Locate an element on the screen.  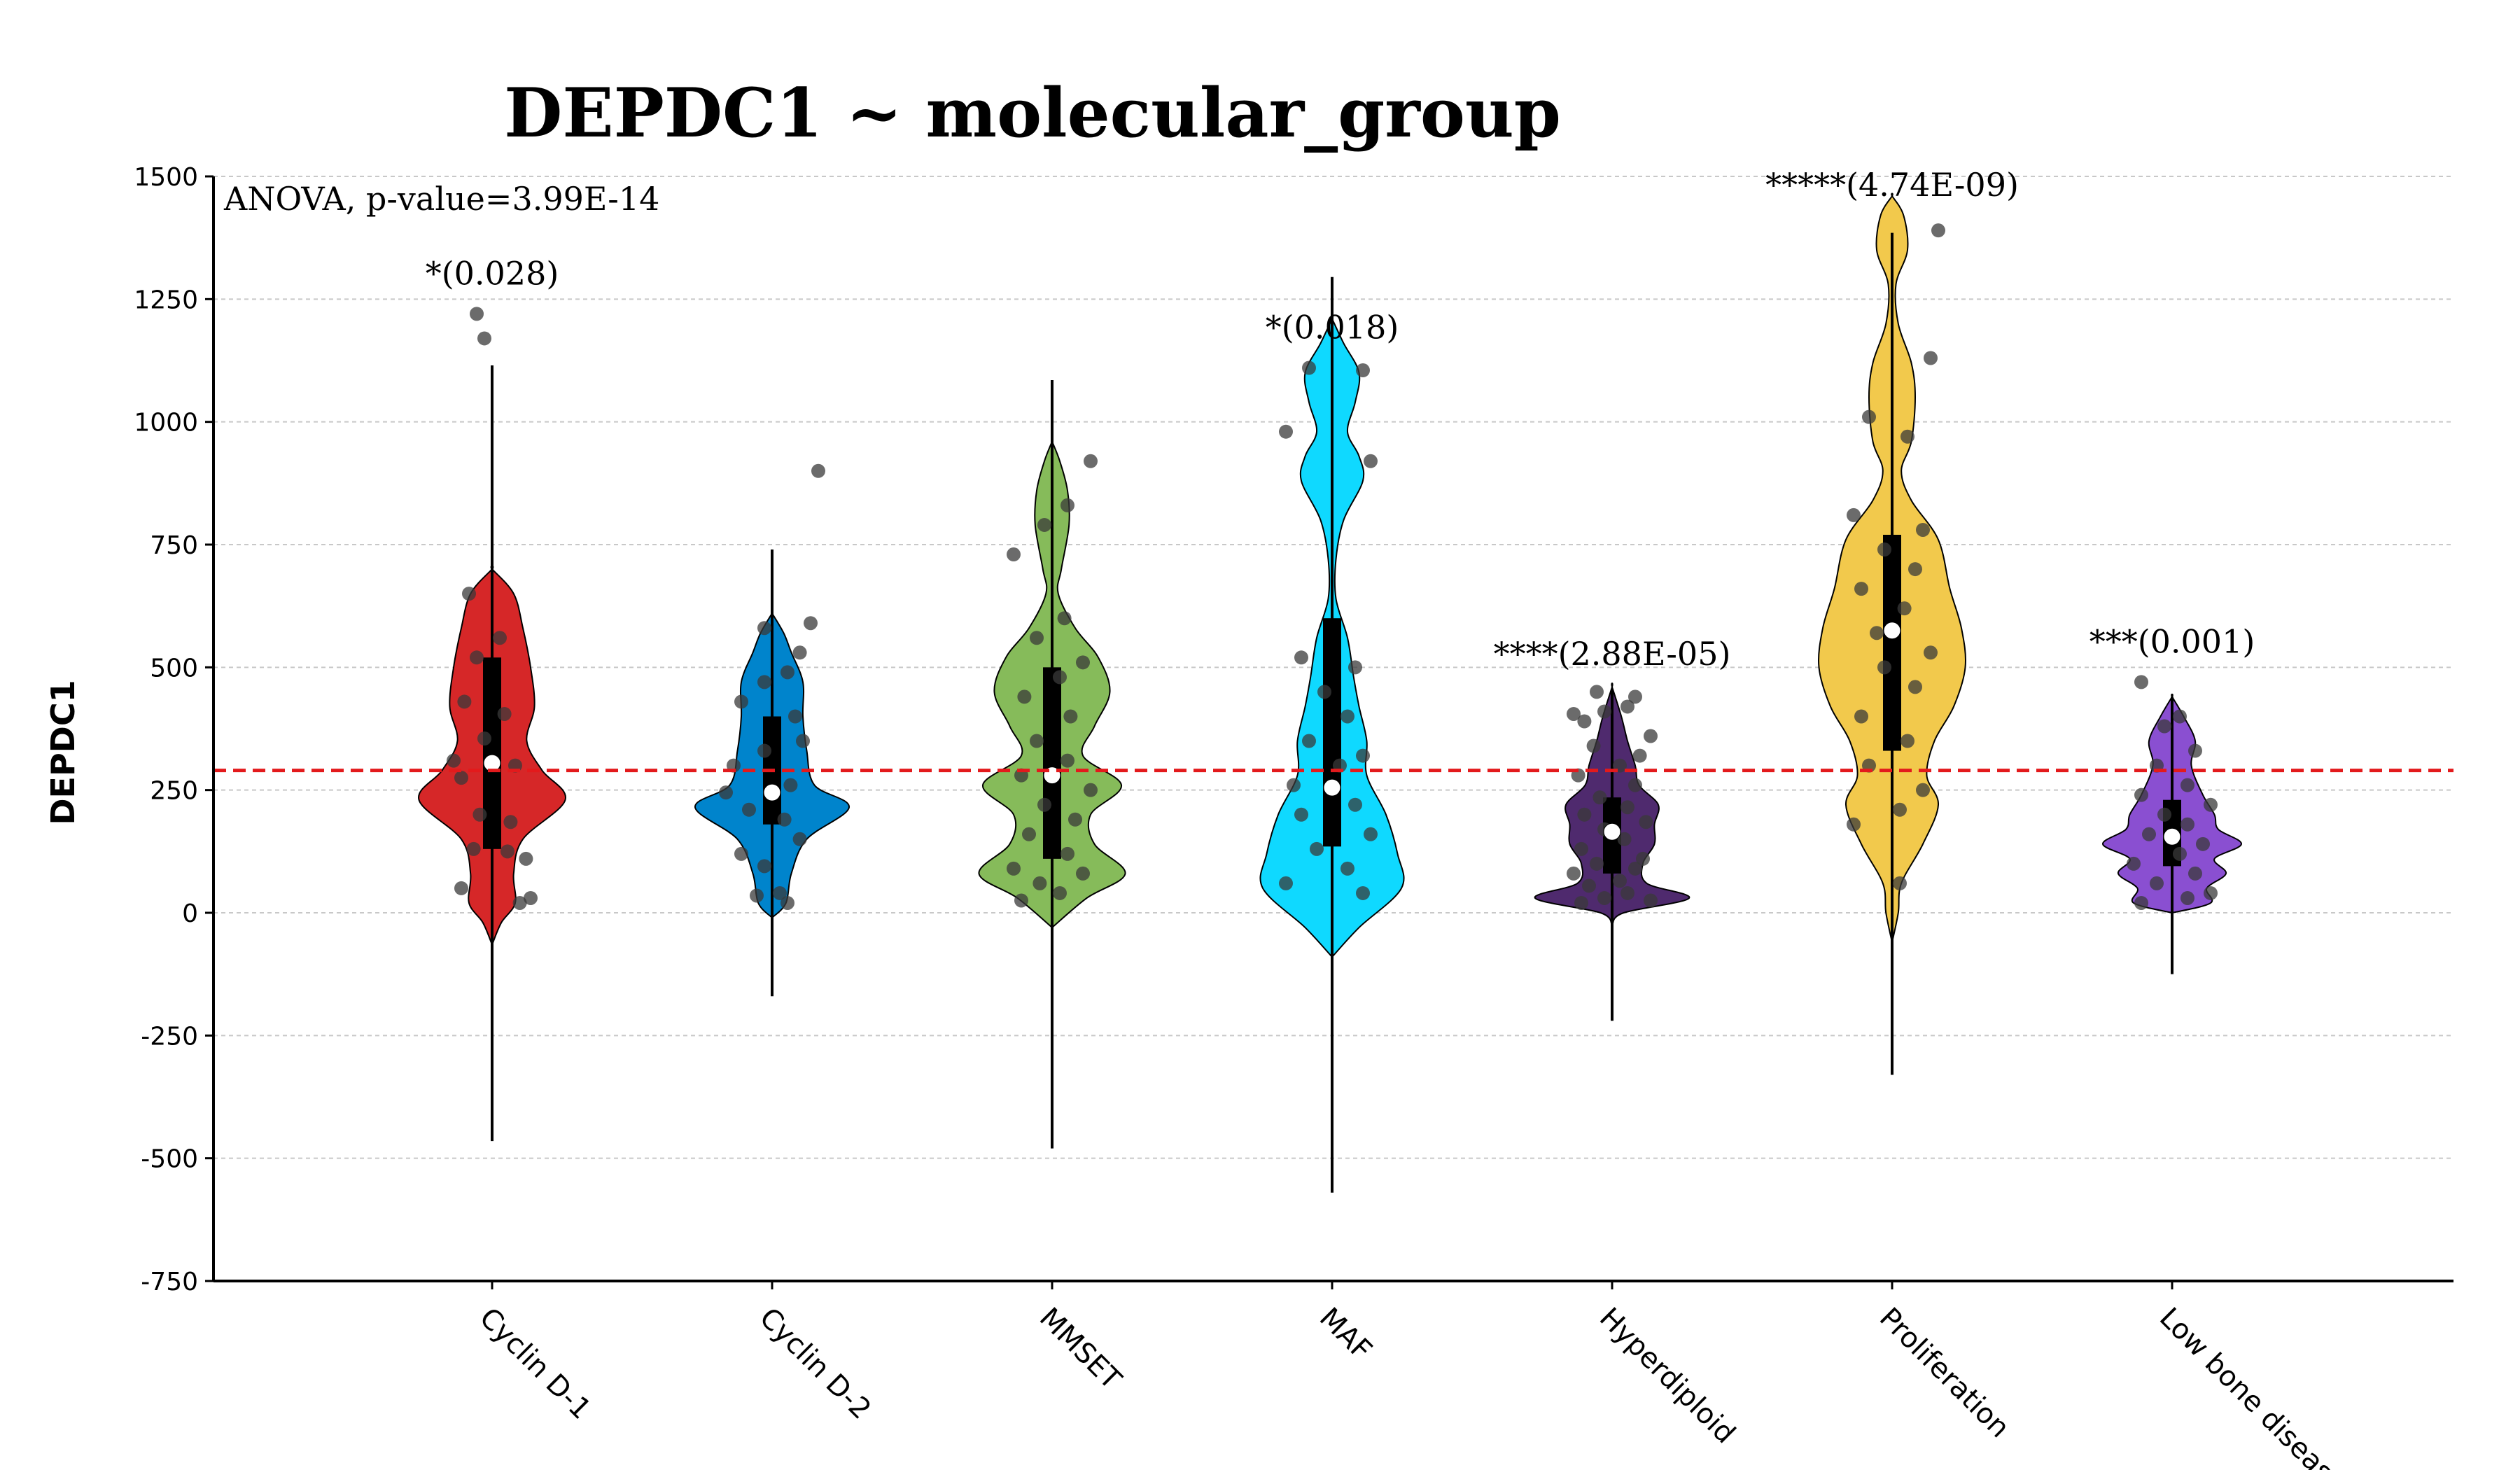
x-tick-label: Proliferation is located at coordinates (1944, 1373).